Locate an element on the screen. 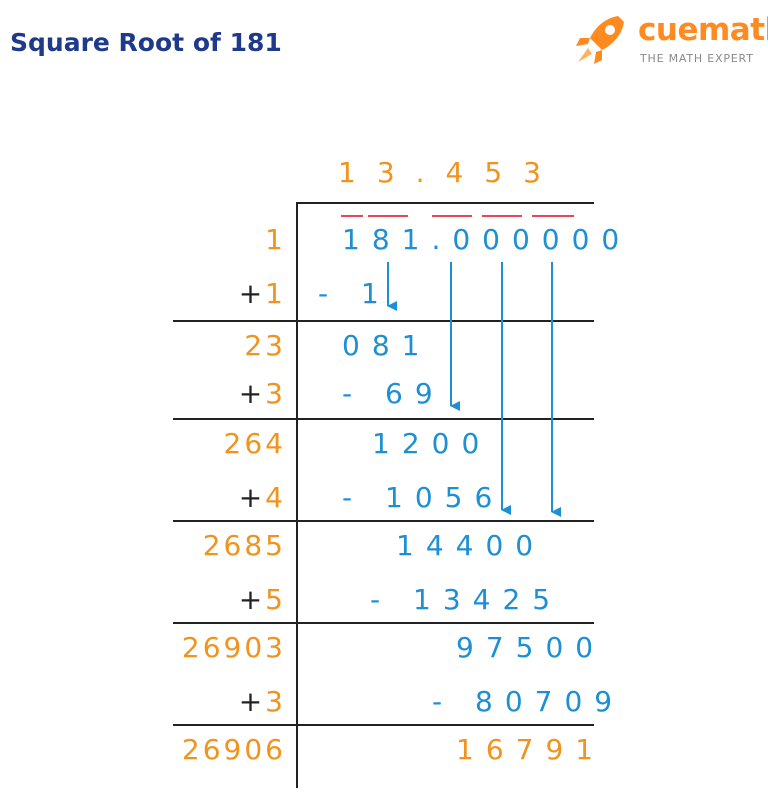 The height and width of the screenshot is (800, 768). divisor-value: 264 is located at coordinates (254, 443).